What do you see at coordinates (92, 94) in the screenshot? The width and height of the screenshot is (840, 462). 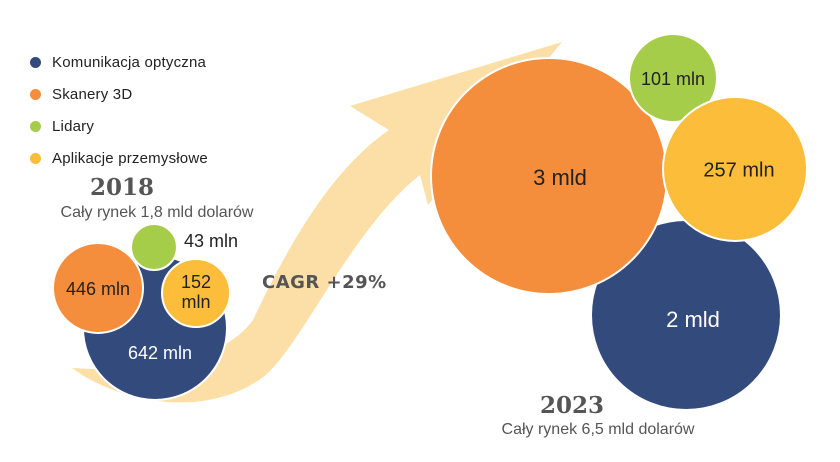 I see `legend-label: Skanery 3D` at bounding box center [92, 94].